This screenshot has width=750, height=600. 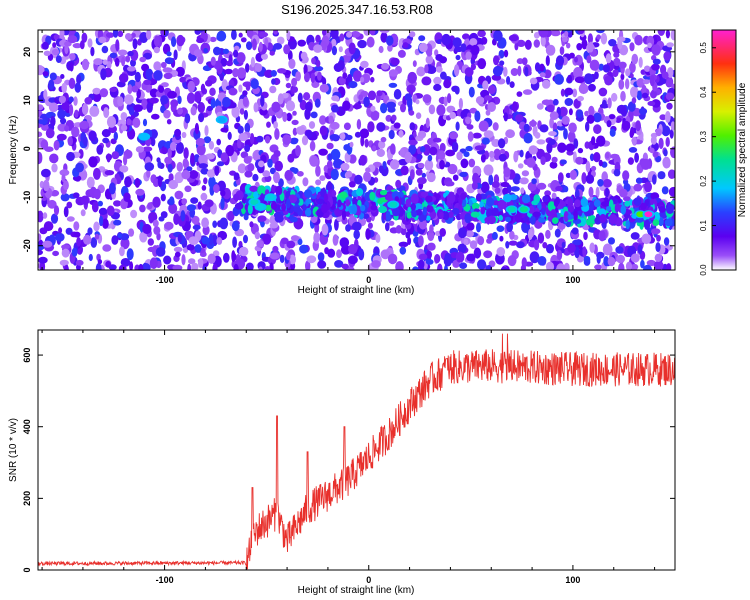 What do you see at coordinates (368, 580) in the screenshot?
I see `x-tick-label: 0` at bounding box center [368, 580].